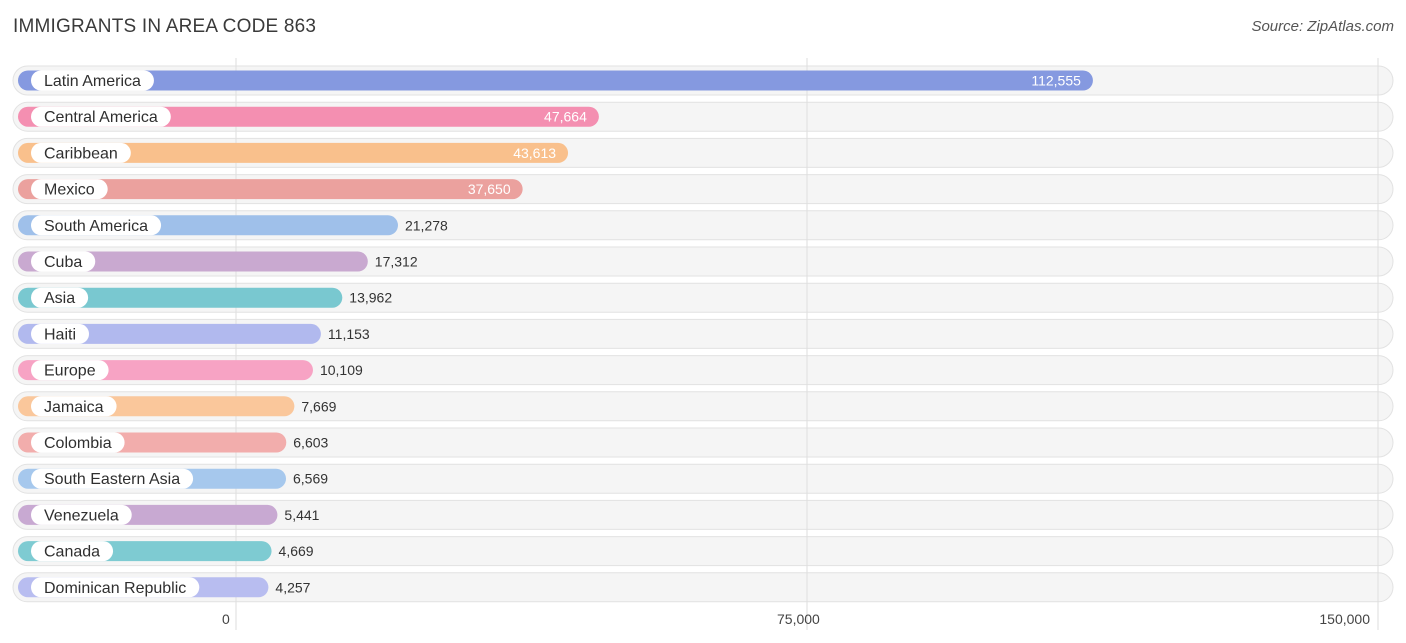 This screenshot has width=1406, height=643. I want to click on category-label: Central America, so click(101, 117).